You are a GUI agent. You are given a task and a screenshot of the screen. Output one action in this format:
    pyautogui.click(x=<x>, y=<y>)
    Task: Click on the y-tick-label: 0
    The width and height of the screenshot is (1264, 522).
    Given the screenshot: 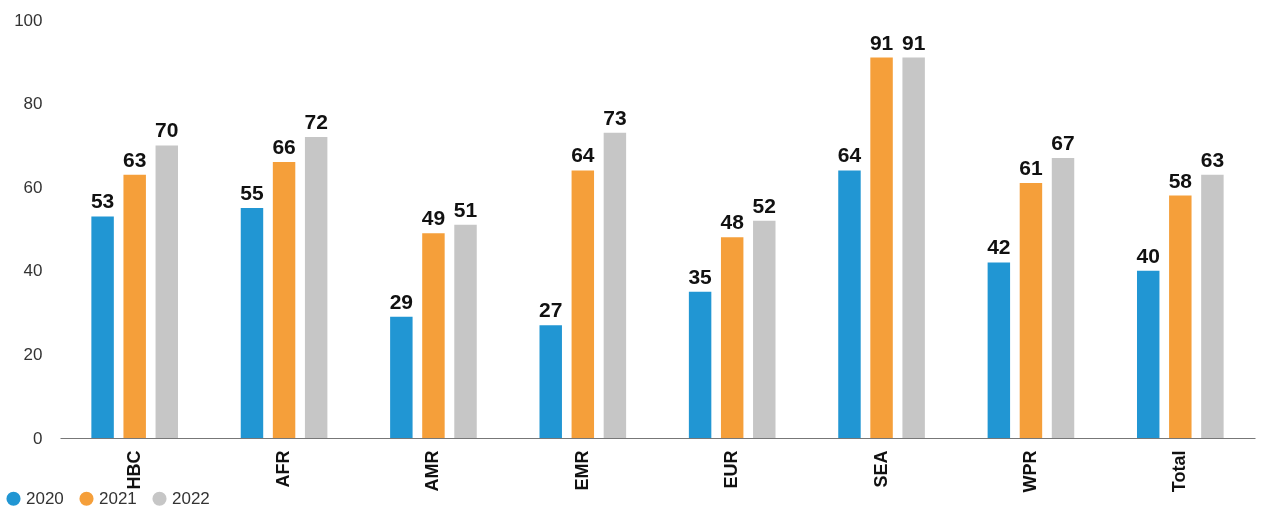 What is the action you would take?
    pyautogui.click(x=38, y=438)
    